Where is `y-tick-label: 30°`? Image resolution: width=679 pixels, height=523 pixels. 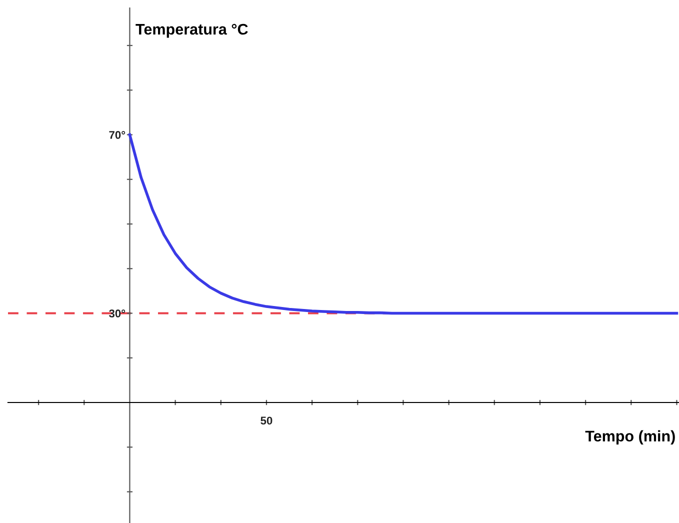 y-tick-label: 30° is located at coordinates (117, 314).